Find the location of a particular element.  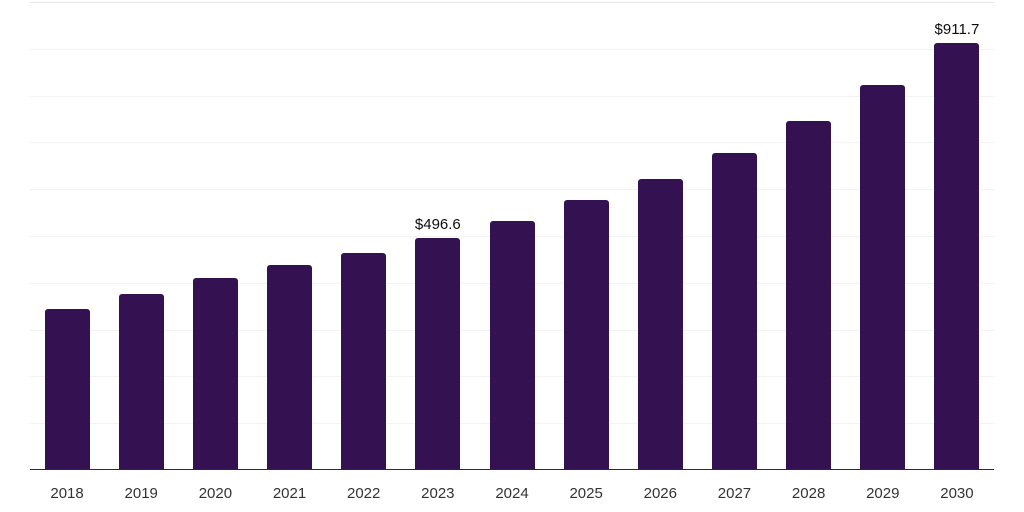

x-axis-line is located at coordinates (512, 469).